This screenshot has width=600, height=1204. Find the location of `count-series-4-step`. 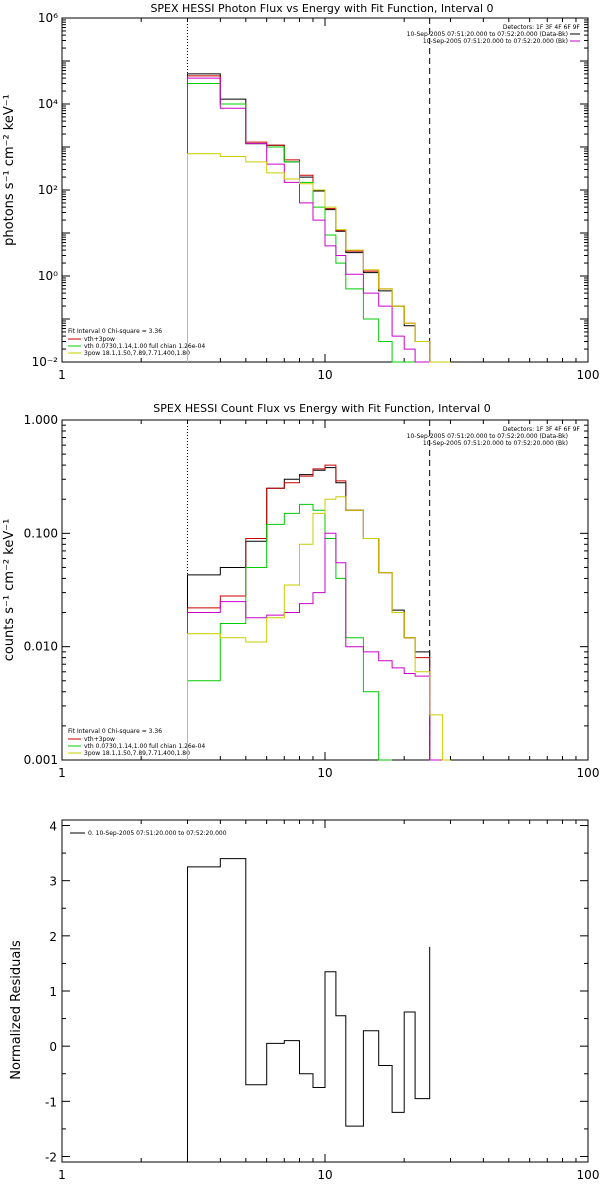

count-series-4-step is located at coordinates (319, 628).